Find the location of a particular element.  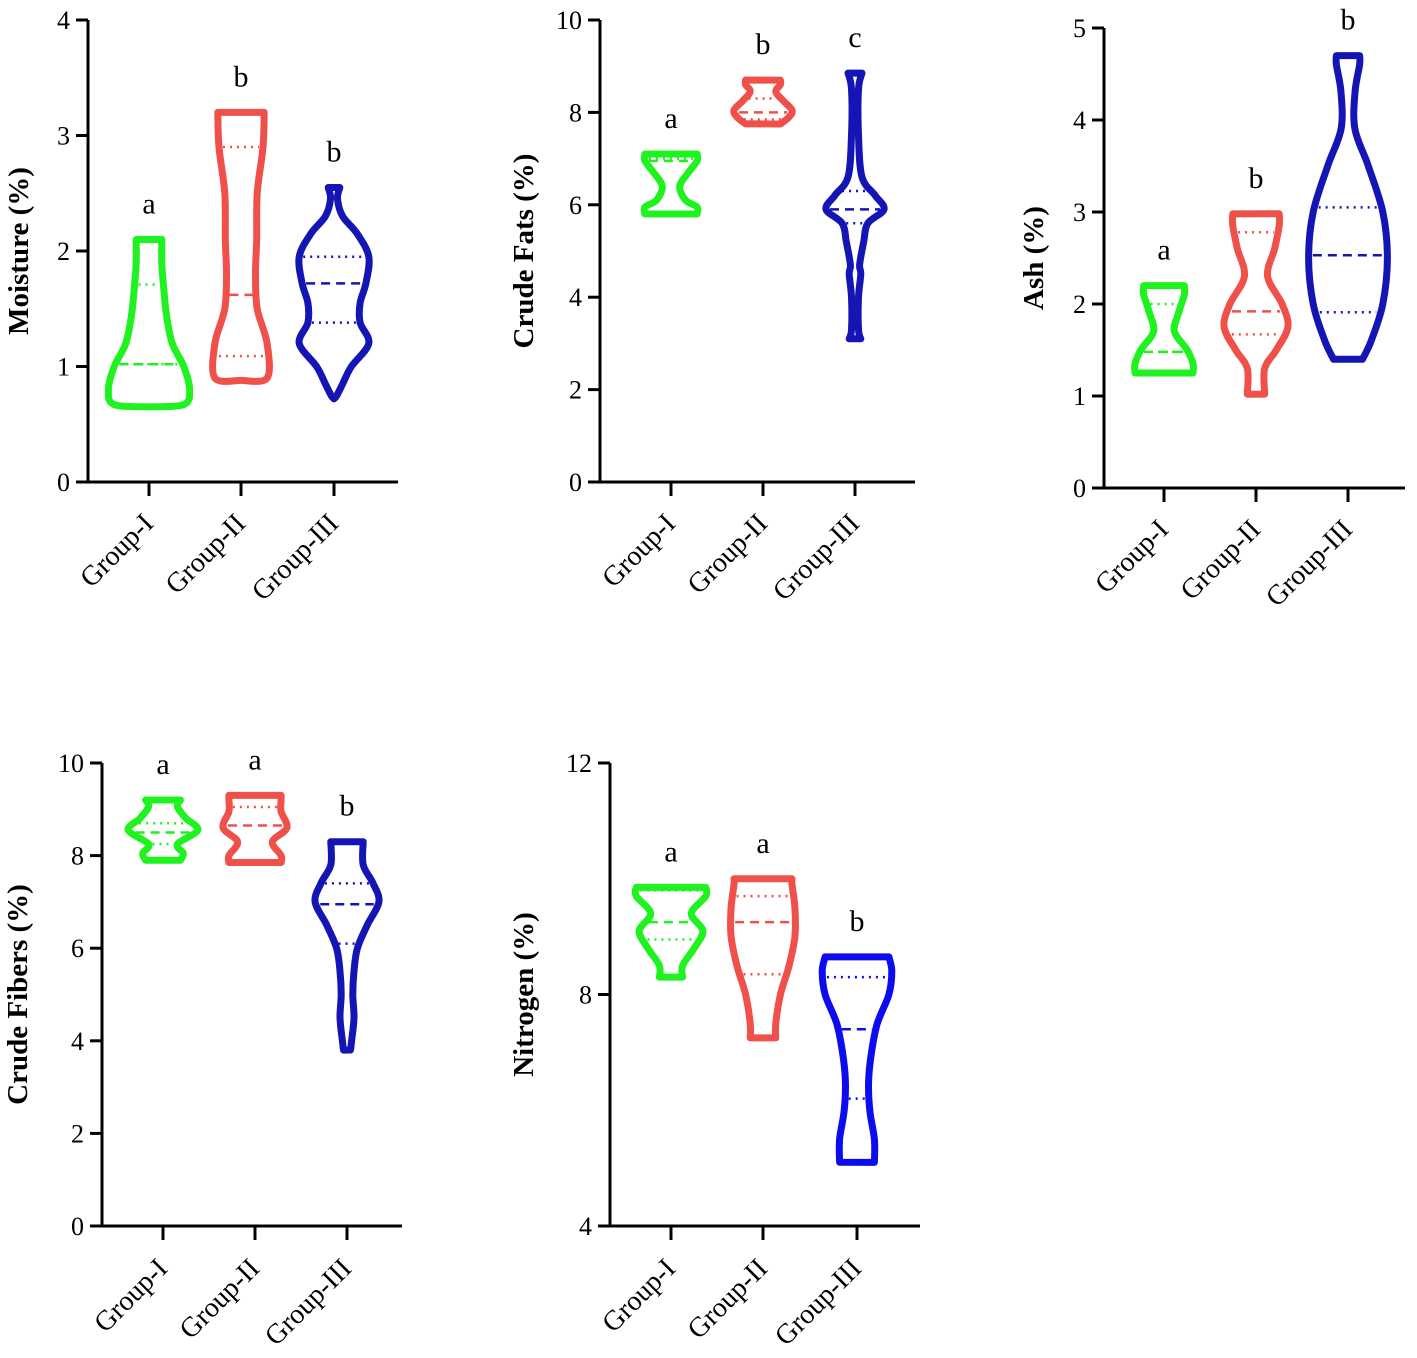

y-tick-label: 12 is located at coordinates (579, 763).